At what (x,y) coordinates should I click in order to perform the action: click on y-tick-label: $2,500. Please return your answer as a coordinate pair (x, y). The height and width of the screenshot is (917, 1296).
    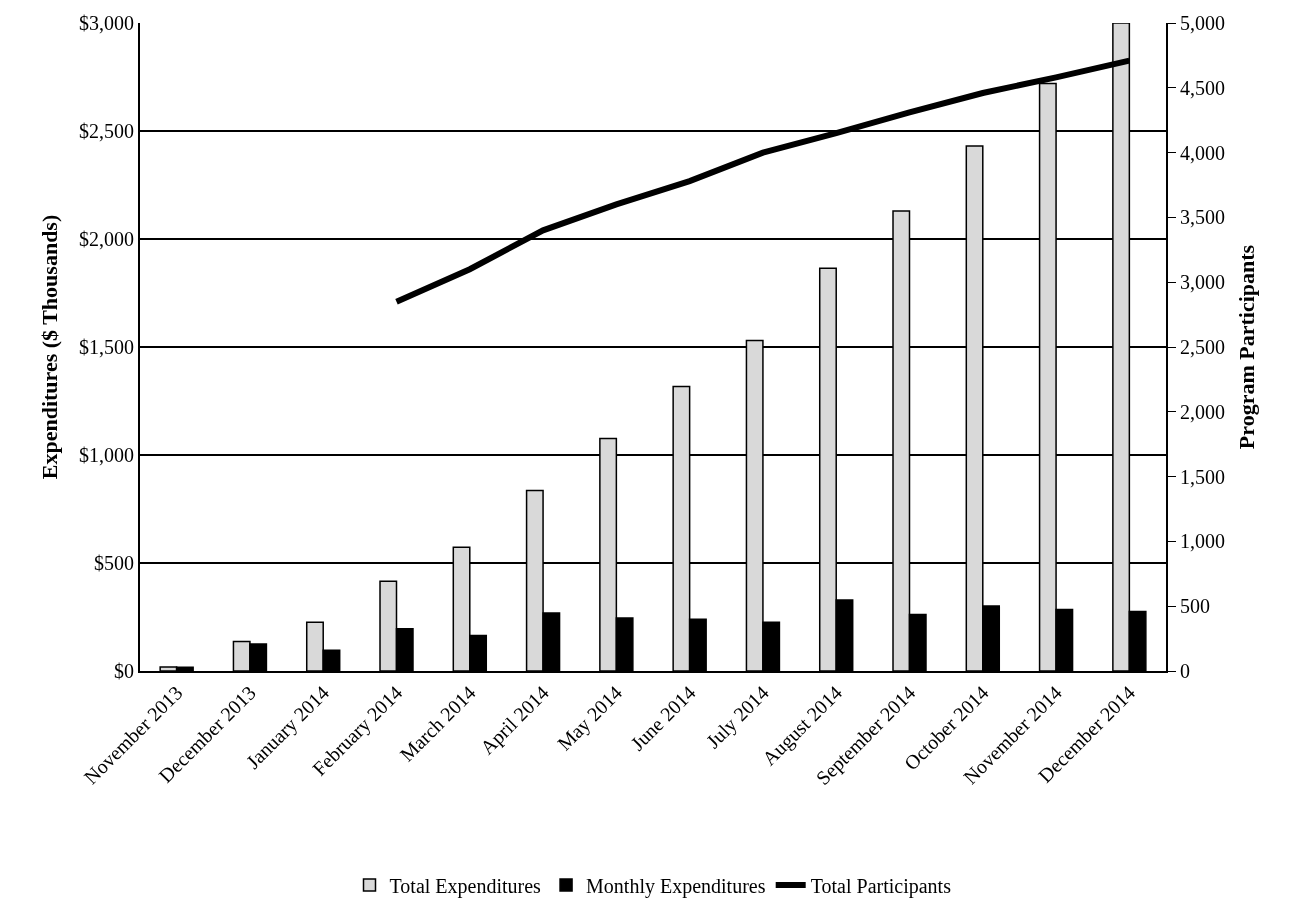
    Looking at the image, I should click on (106, 131).